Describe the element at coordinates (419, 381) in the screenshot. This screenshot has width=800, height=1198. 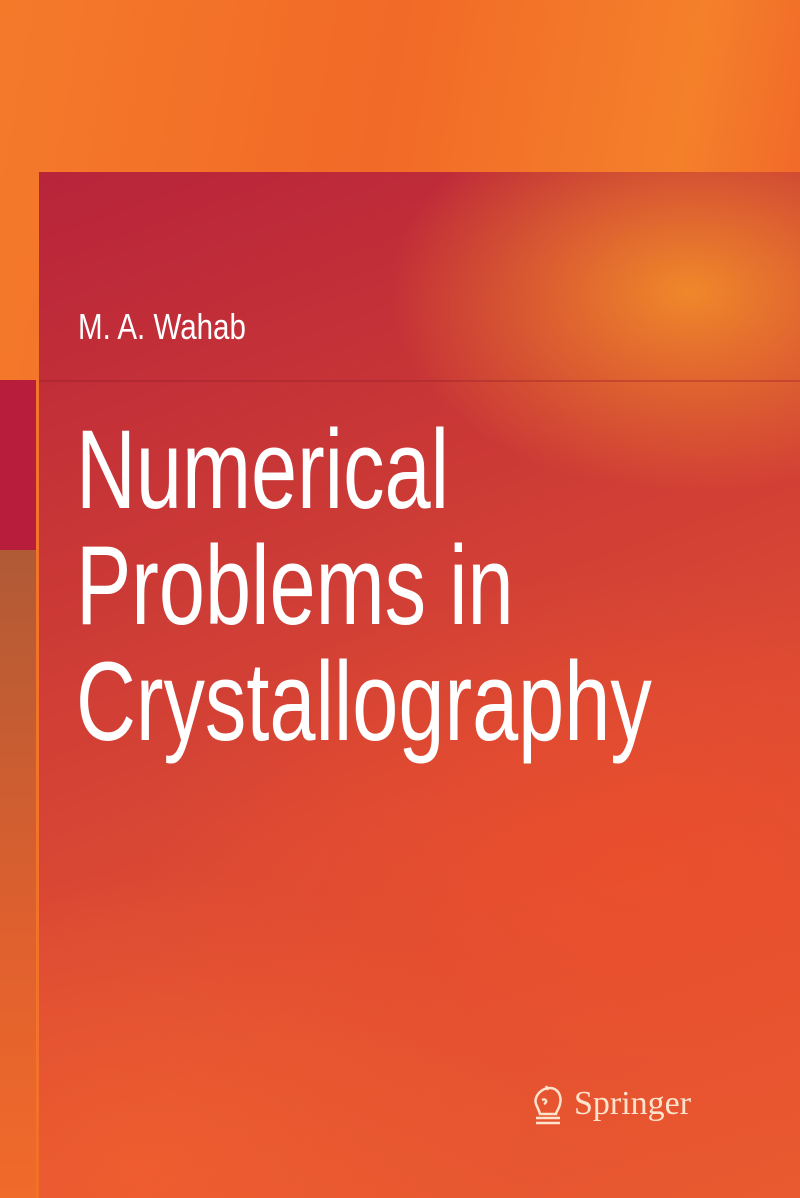
I see `divider` at that location.